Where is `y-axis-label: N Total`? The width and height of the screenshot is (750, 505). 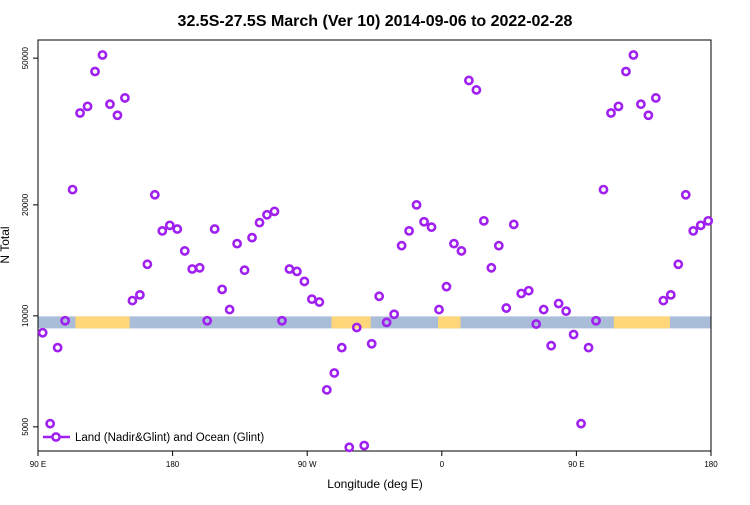 y-axis-label: N Total is located at coordinates (6, 244).